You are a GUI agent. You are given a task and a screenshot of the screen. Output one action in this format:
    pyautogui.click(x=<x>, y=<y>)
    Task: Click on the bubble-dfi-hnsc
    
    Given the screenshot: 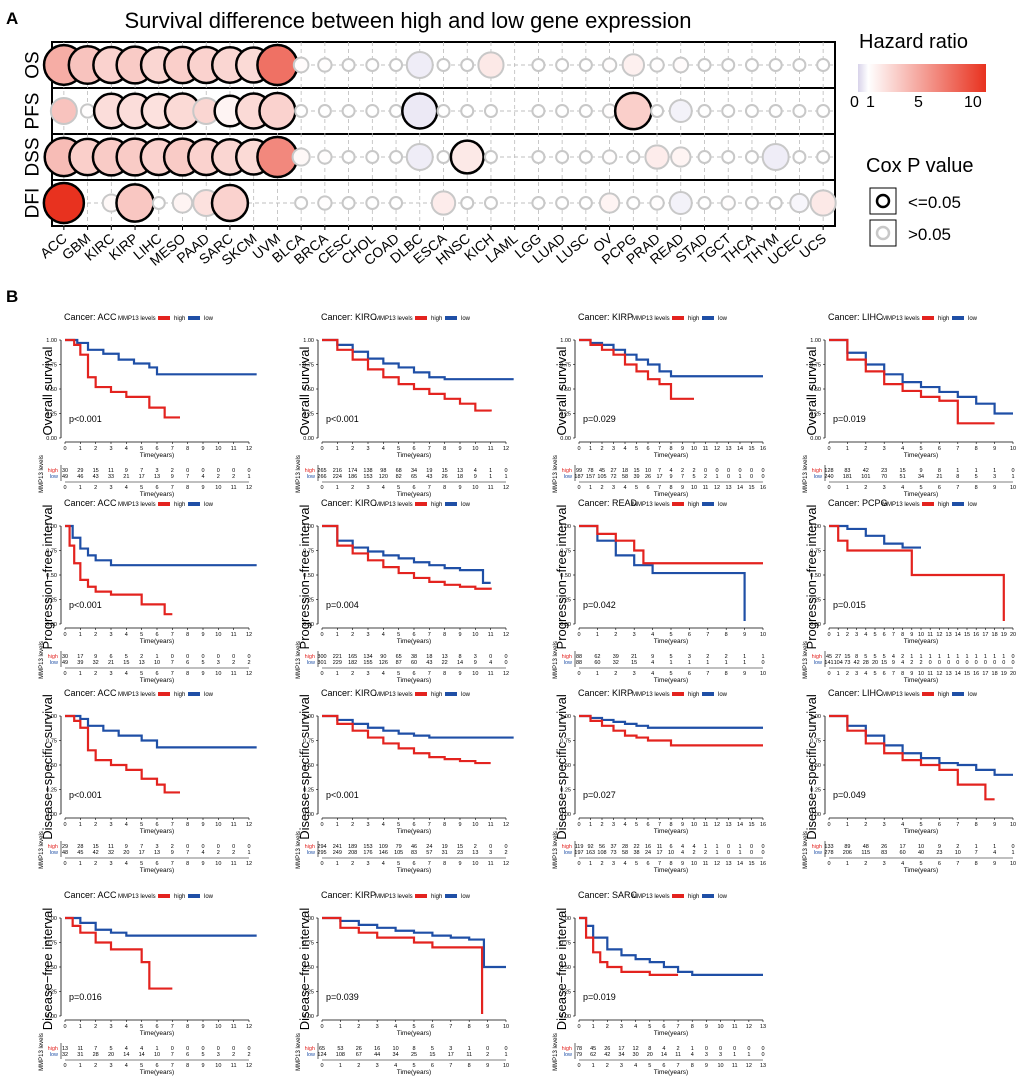 What is the action you would take?
    pyautogui.click(x=467, y=203)
    